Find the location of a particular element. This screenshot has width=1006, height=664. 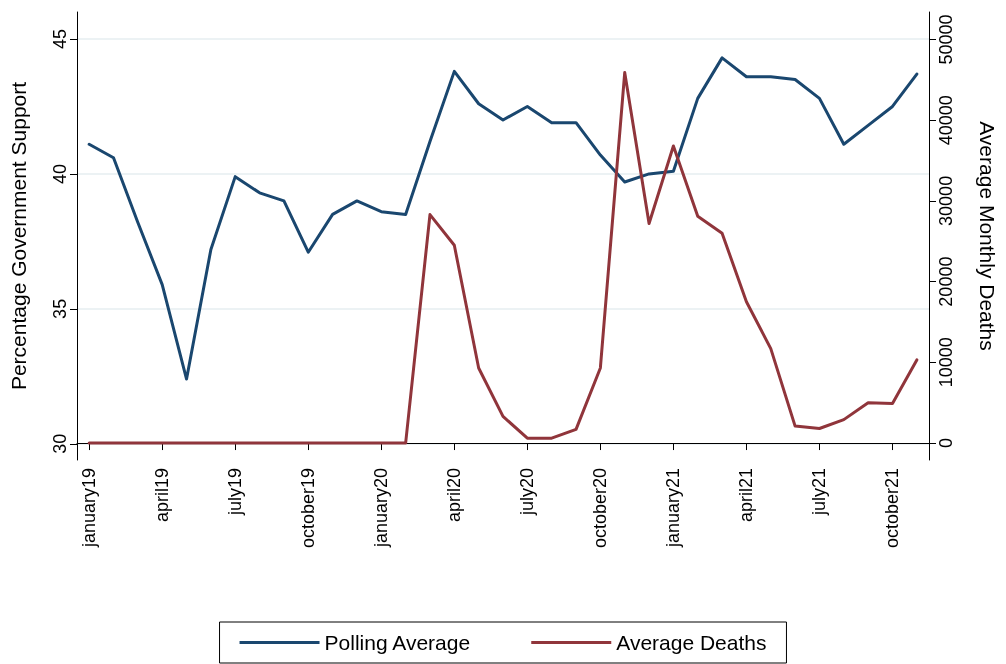

x-tick-label: october21 is located at coordinates (892, 508).